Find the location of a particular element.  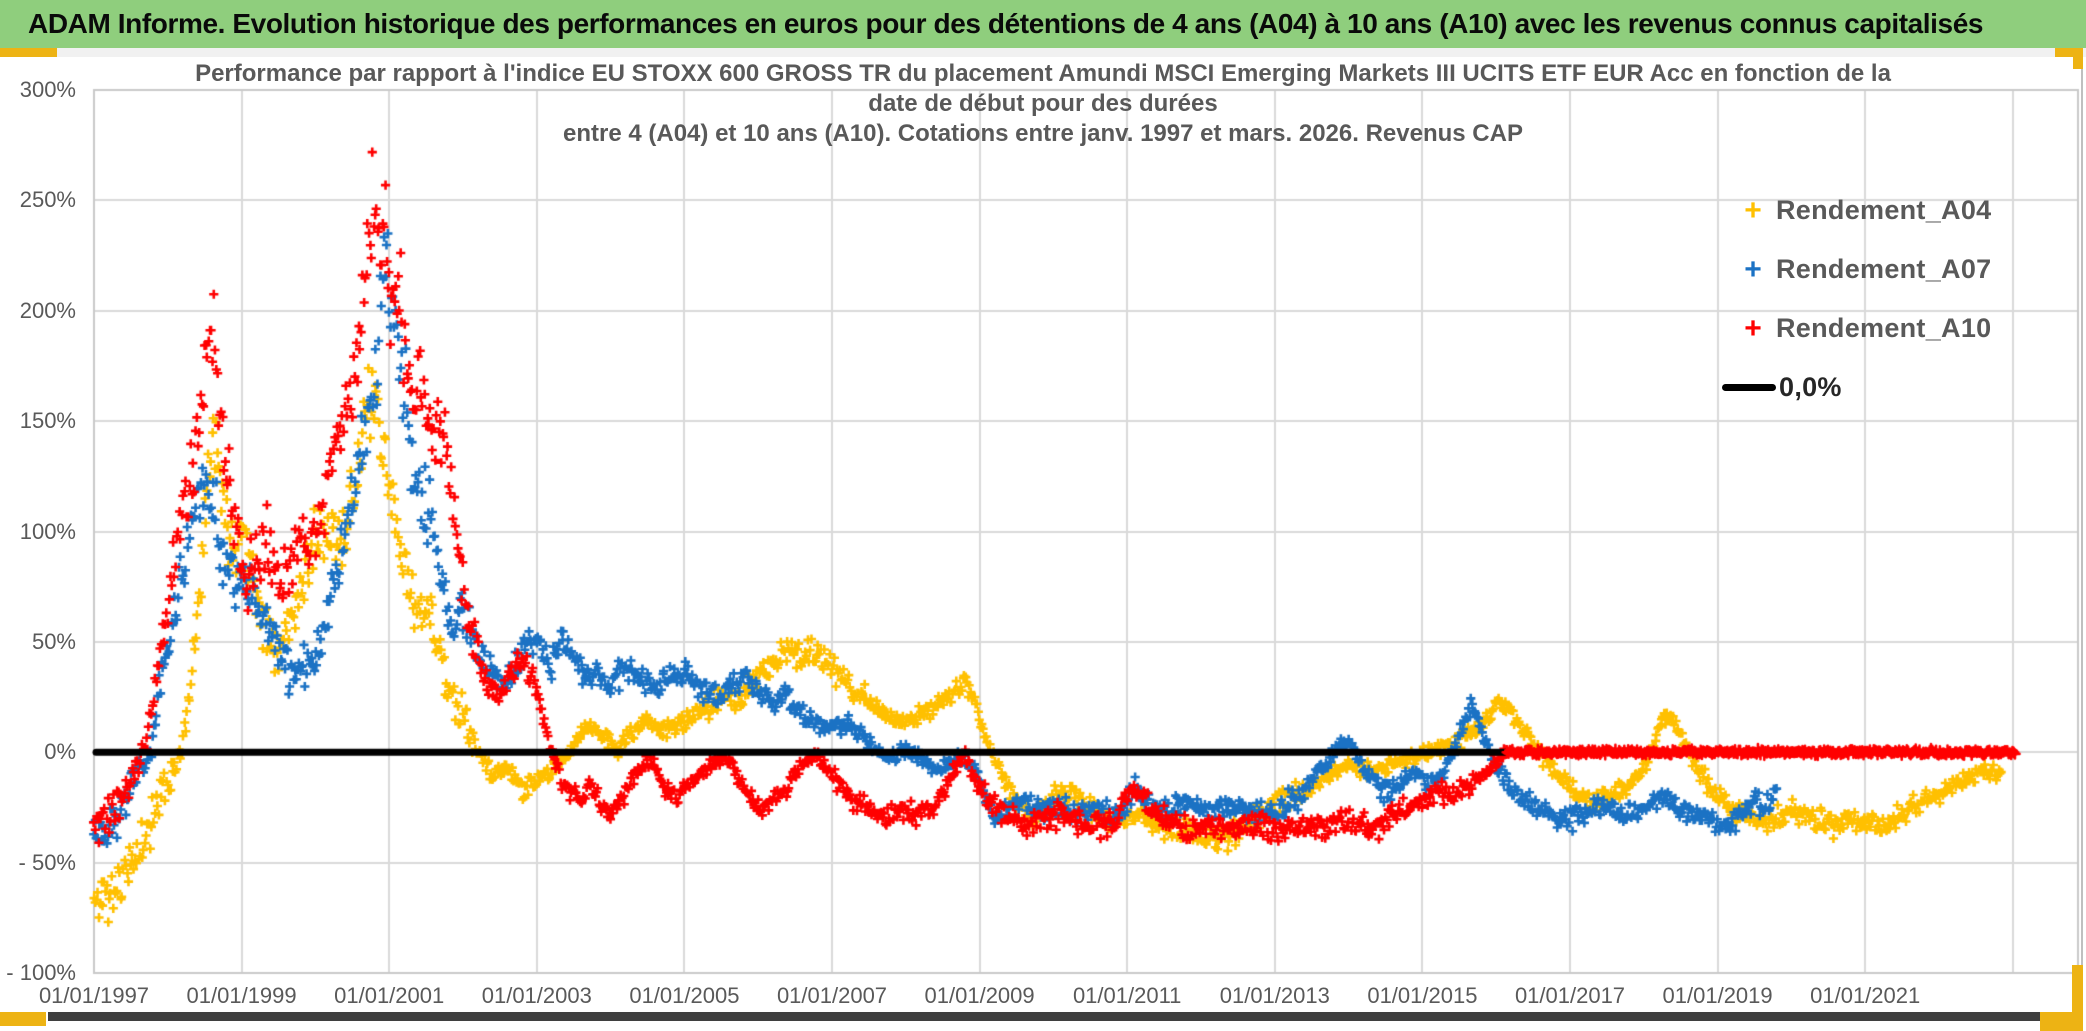

gold-accent-top-right-v is located at coordinates (2078, 58).